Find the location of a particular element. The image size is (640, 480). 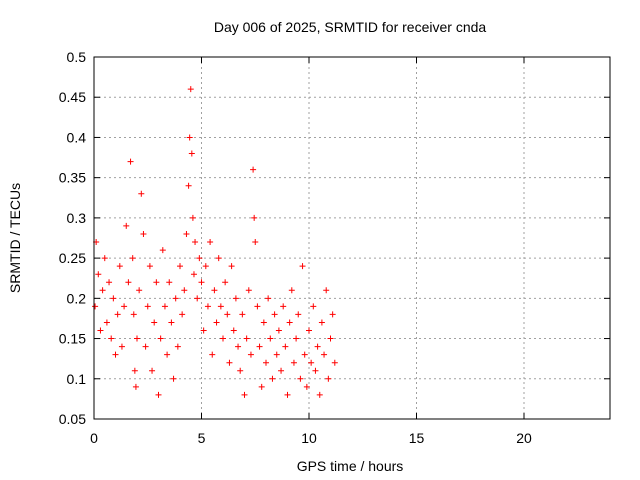

y-tick-label: 0.1 is located at coordinates (77, 379).